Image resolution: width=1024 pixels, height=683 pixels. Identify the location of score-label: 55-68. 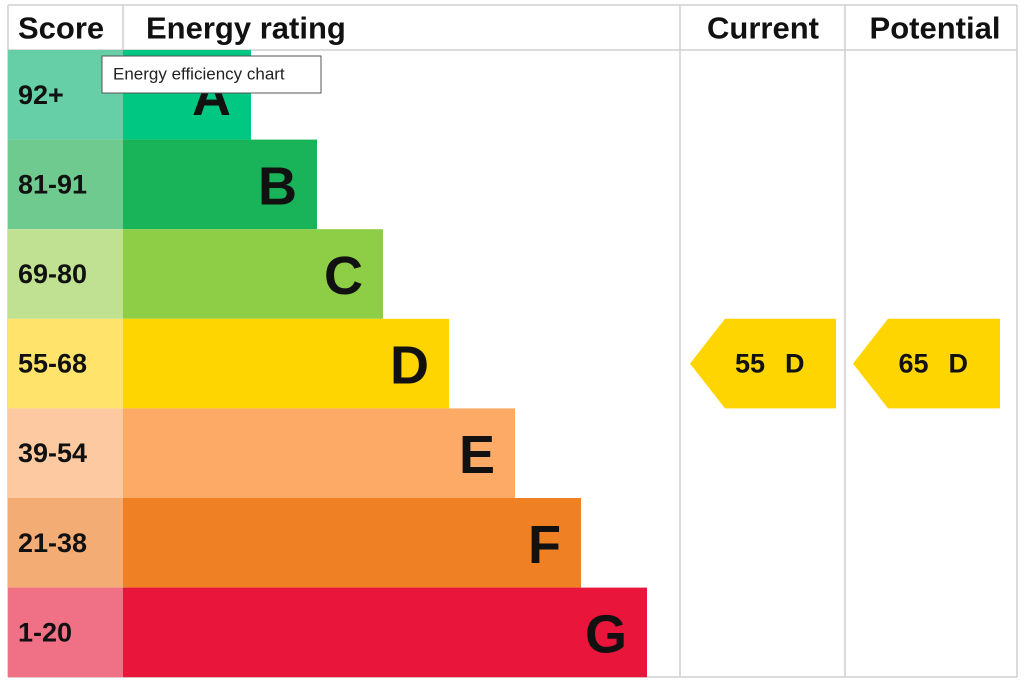
(52, 364).